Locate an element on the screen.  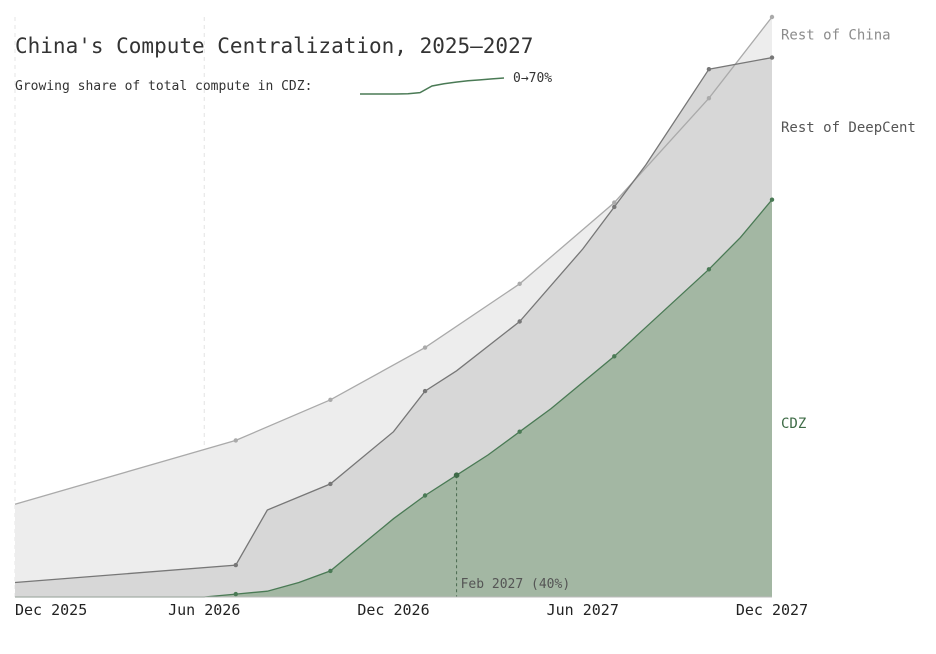
sparkline-label: 0→70% is located at coordinates (532, 78).